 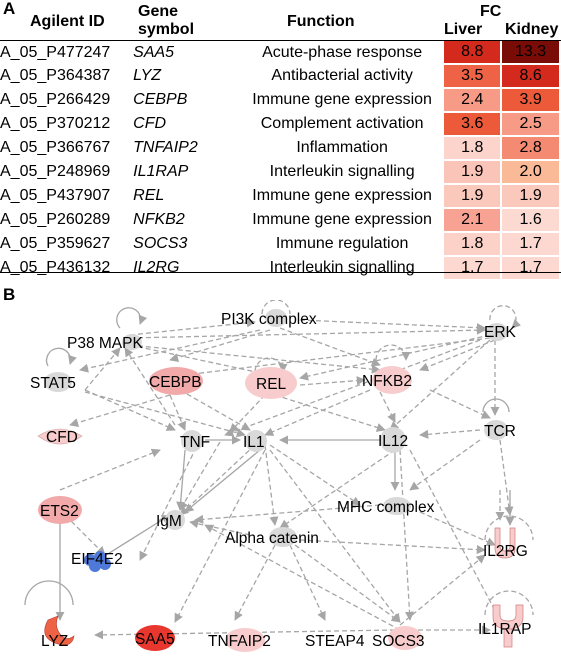 I want to click on node-shape-nfkb2, so click(x=392, y=380).